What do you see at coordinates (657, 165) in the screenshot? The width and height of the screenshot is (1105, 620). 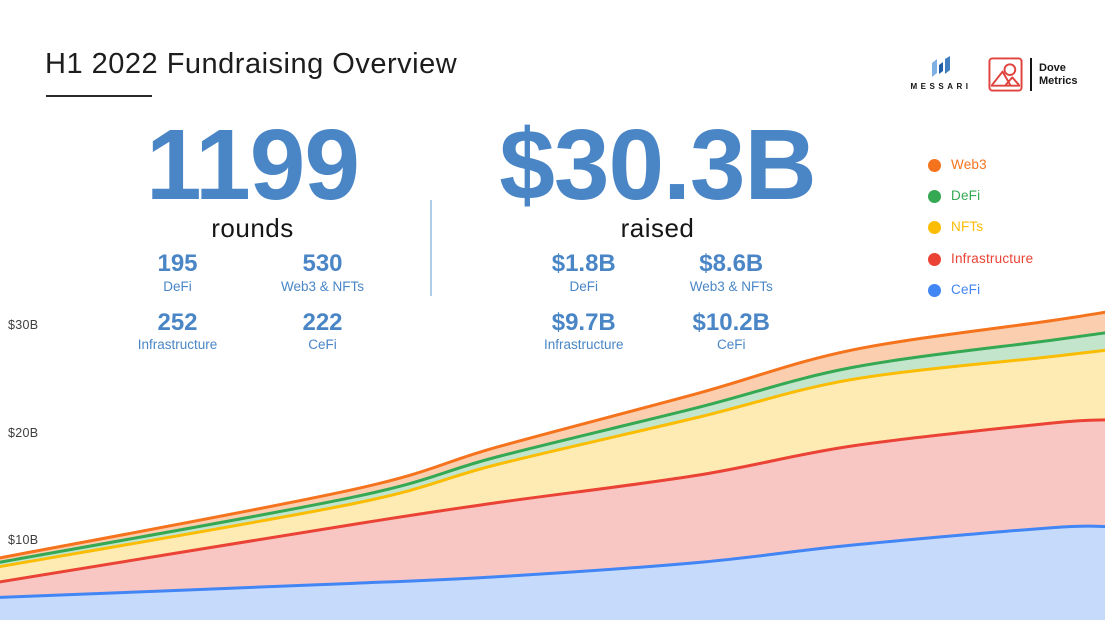 I see `total-raised-value: $30.3B` at bounding box center [657, 165].